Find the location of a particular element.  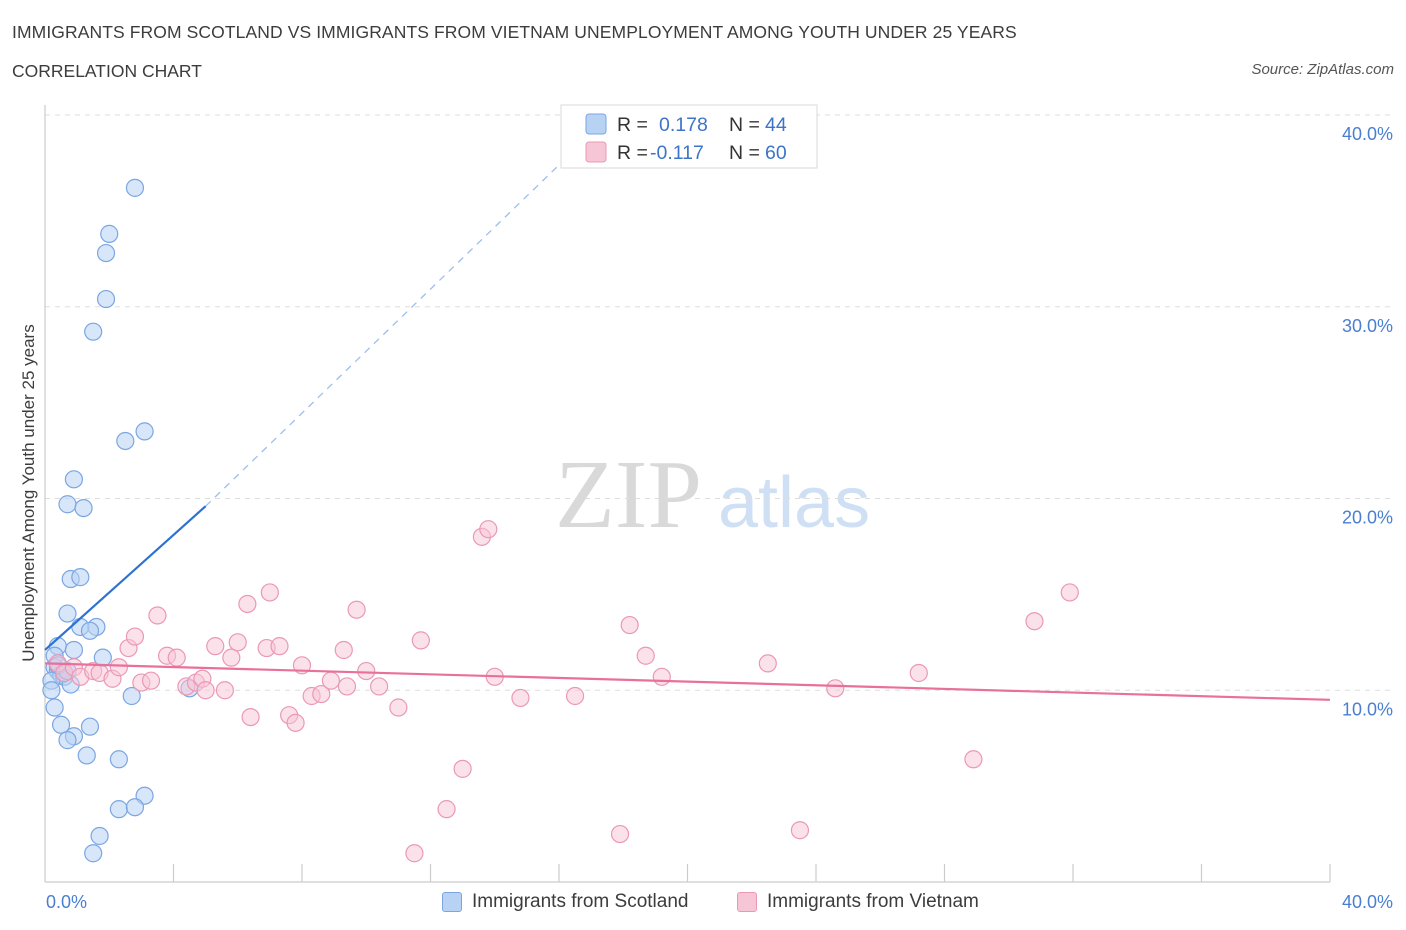

legend-n-label-scotland: N = is located at coordinates (744, 125).